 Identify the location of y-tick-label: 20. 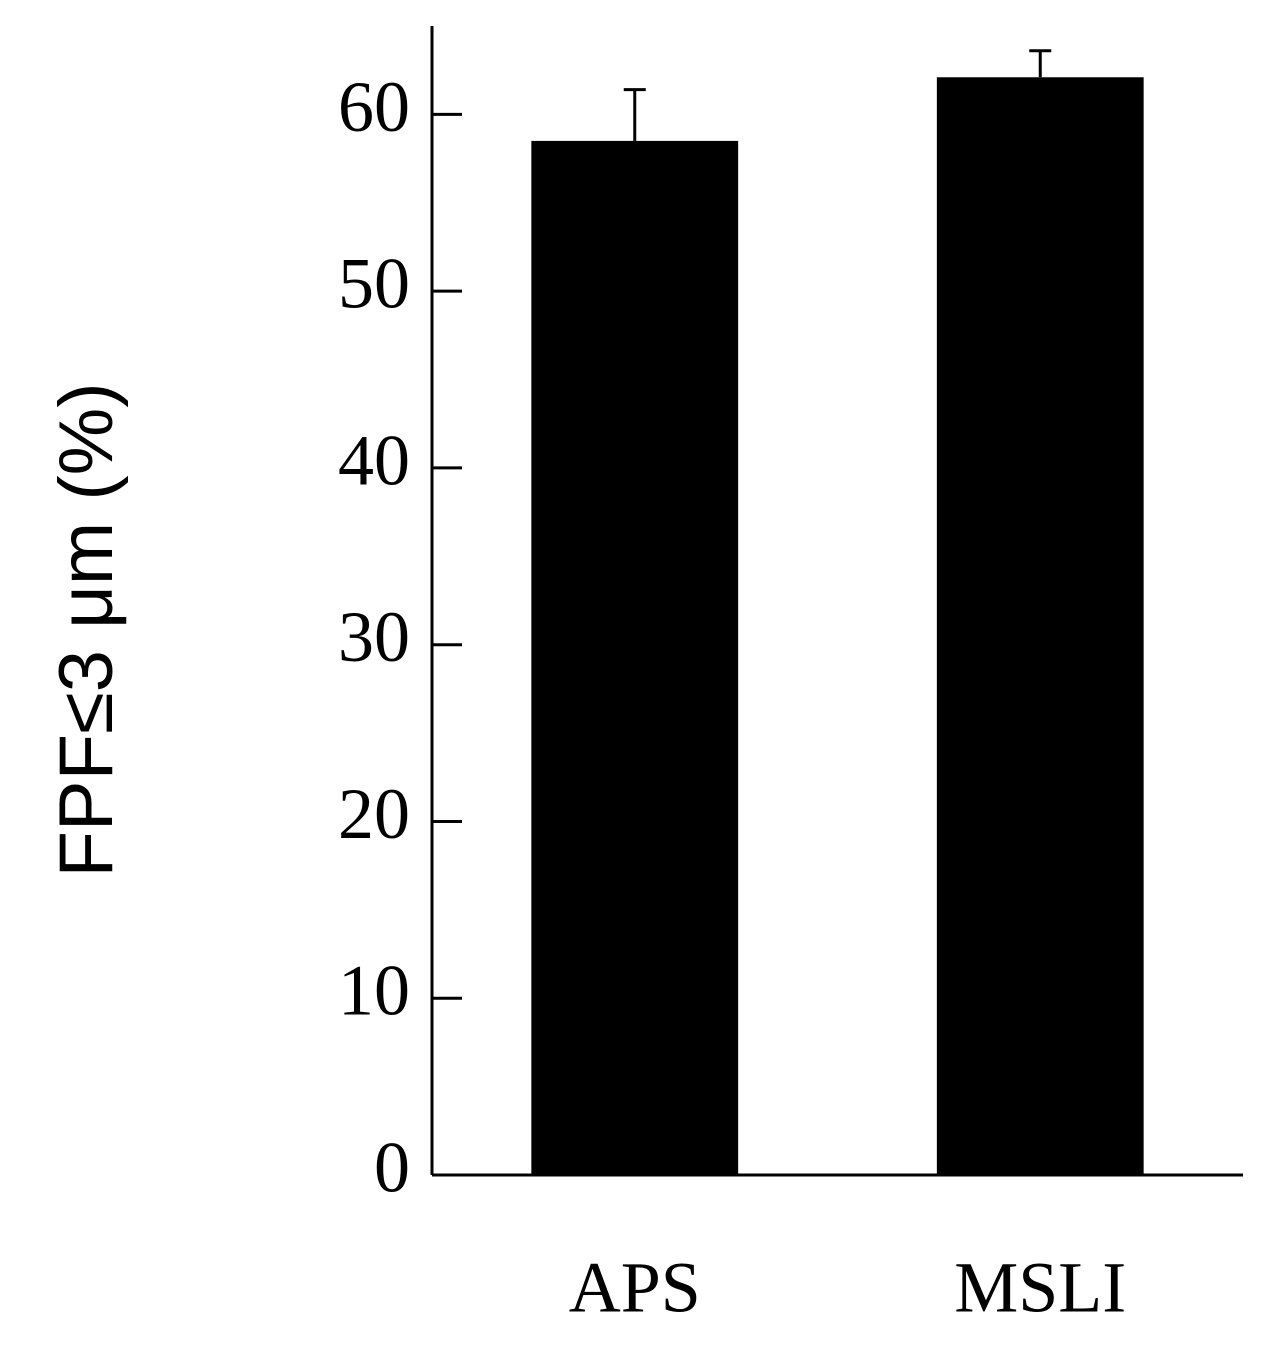
(374, 814).